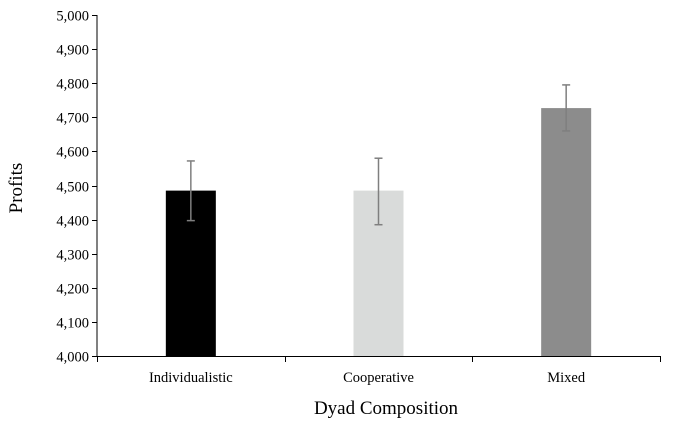 The height and width of the screenshot is (426, 676). What do you see at coordinates (72, 85) in the screenshot?
I see `y-tick-label: 4,800` at bounding box center [72, 85].